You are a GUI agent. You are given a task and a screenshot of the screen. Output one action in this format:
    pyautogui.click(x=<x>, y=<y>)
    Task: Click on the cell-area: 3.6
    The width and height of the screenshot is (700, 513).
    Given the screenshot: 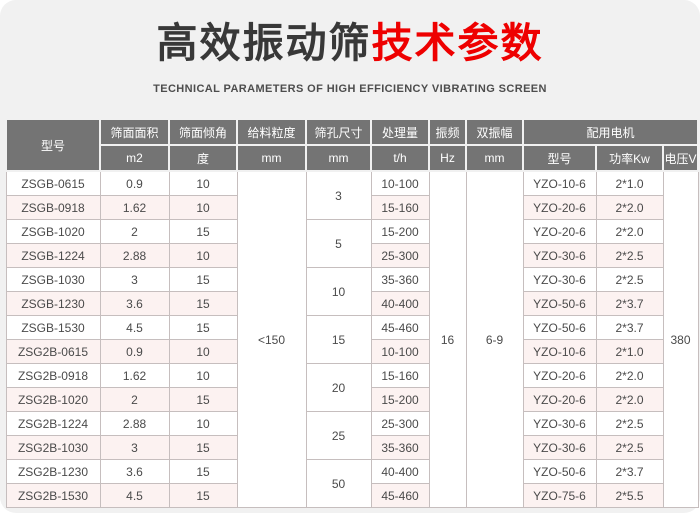 What is the action you would take?
    pyautogui.click(x=134, y=471)
    